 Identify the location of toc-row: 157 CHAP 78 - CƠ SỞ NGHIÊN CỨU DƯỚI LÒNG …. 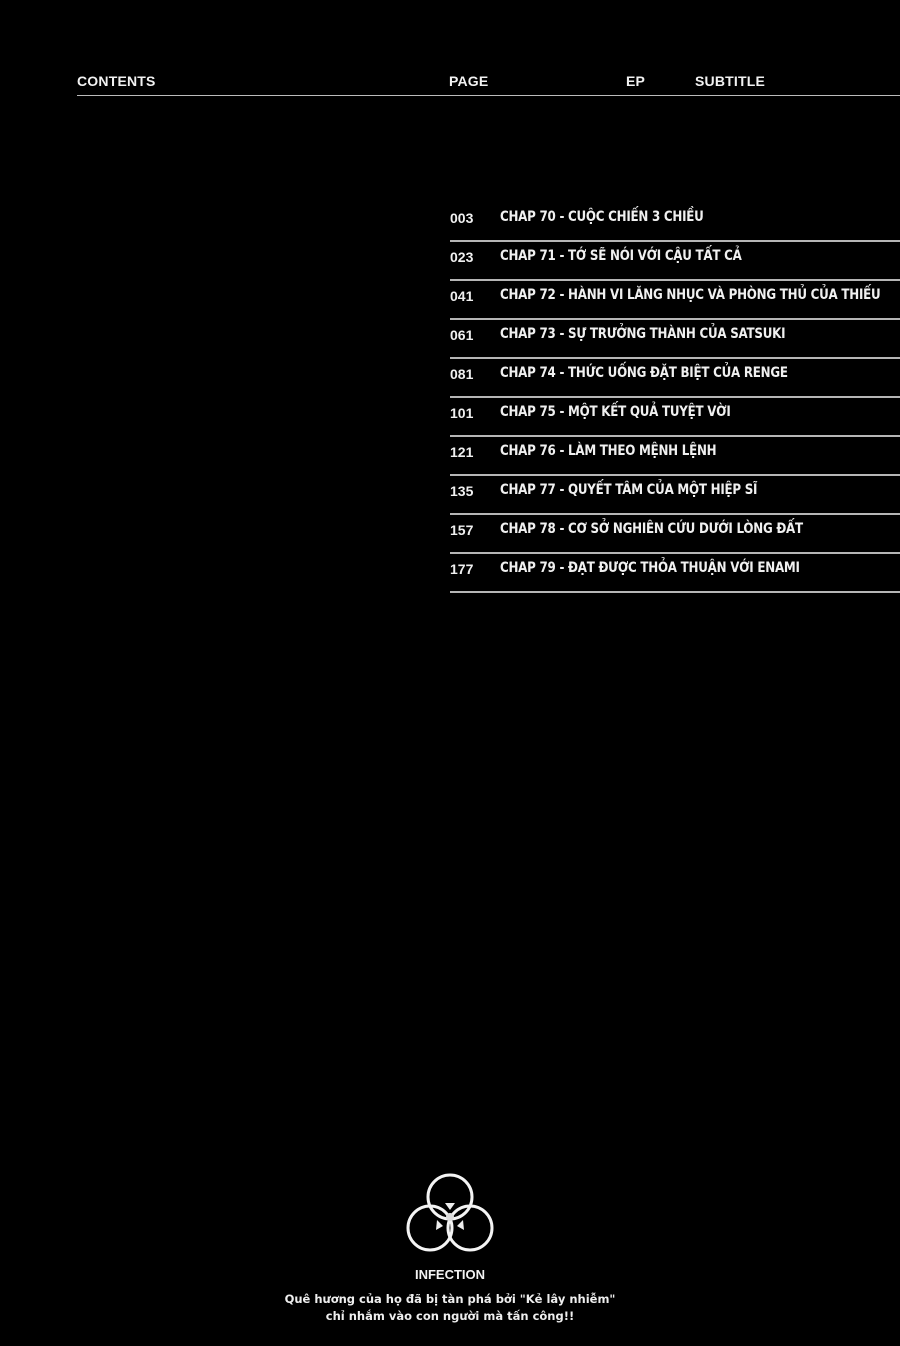
(675, 534).